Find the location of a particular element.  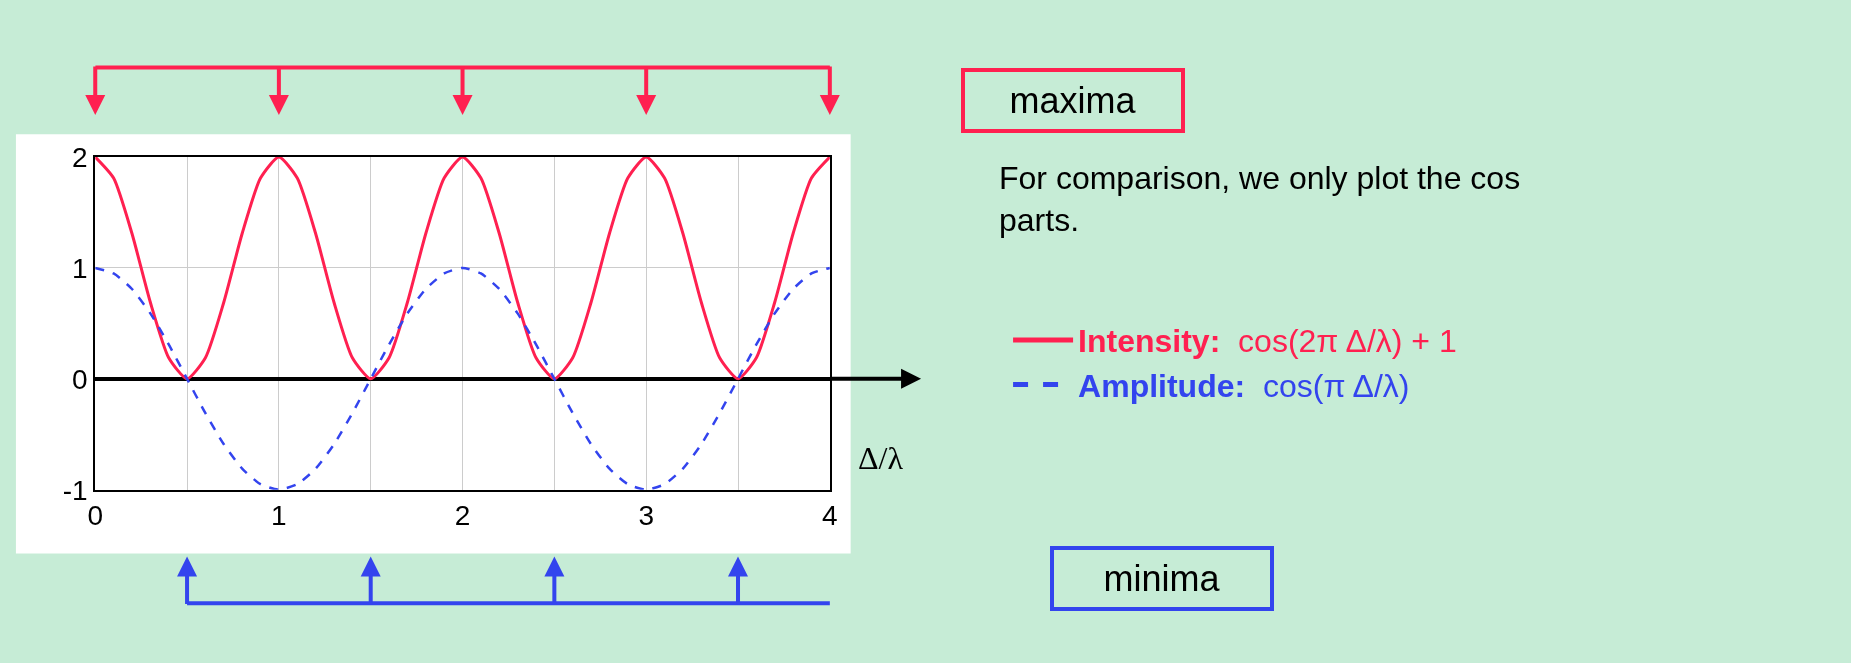

legend-label: Amplitude: cos(π Δ/λ) is located at coordinates (1244, 385).